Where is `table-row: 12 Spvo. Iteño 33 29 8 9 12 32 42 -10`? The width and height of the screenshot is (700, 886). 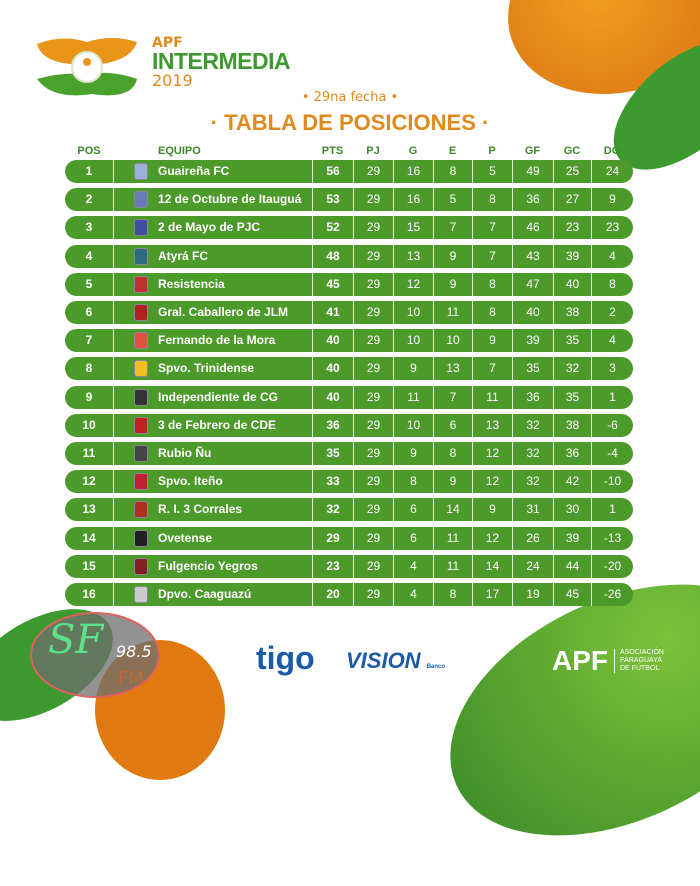
table-row: 12 Spvo. Iteño 33 29 8 9 12 32 42 -10 is located at coordinates (349, 482).